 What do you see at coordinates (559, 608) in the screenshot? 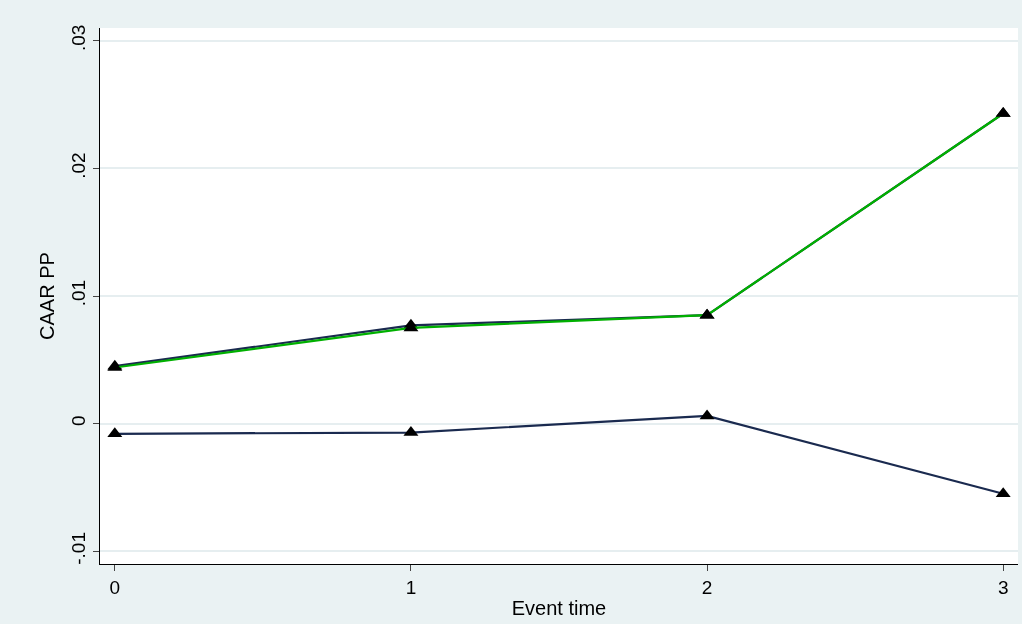
I see `x-axis-title: Event time` at bounding box center [559, 608].